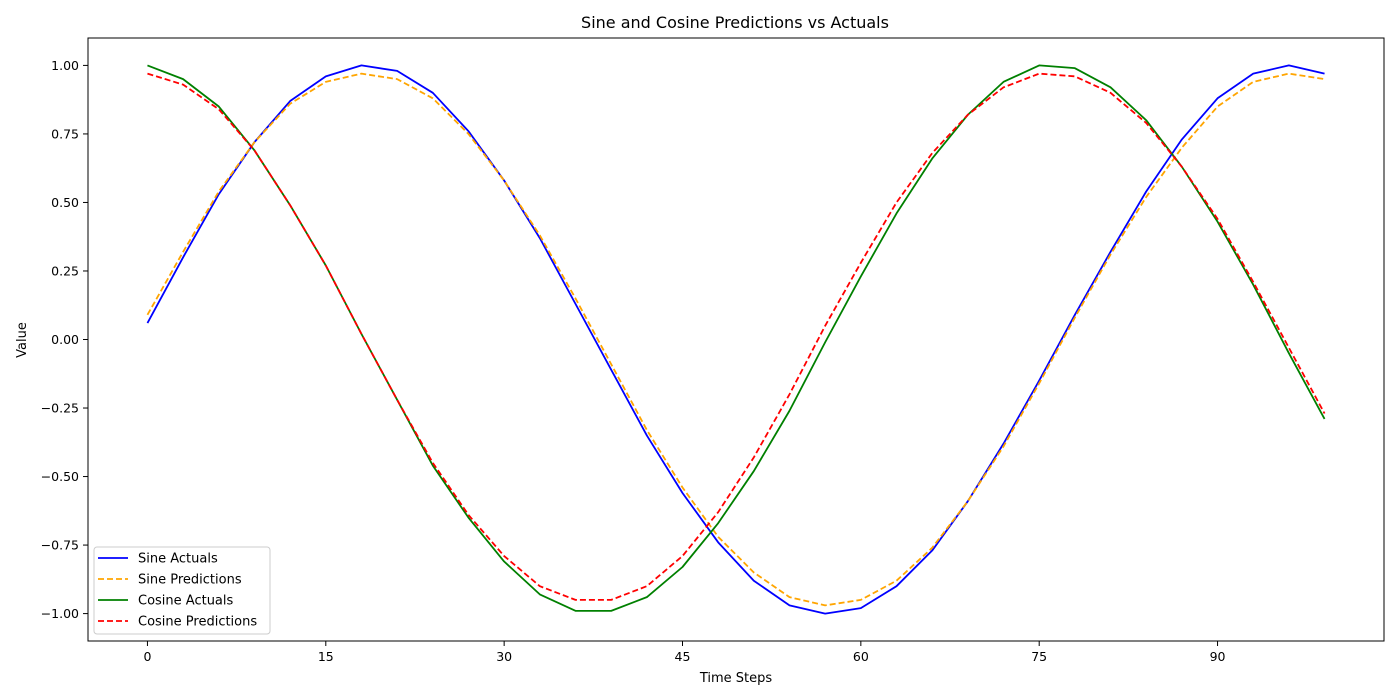 The height and width of the screenshot is (700, 1400). Describe the element at coordinates (65, 65) in the screenshot. I see `y-tick-label: 1.00` at that location.